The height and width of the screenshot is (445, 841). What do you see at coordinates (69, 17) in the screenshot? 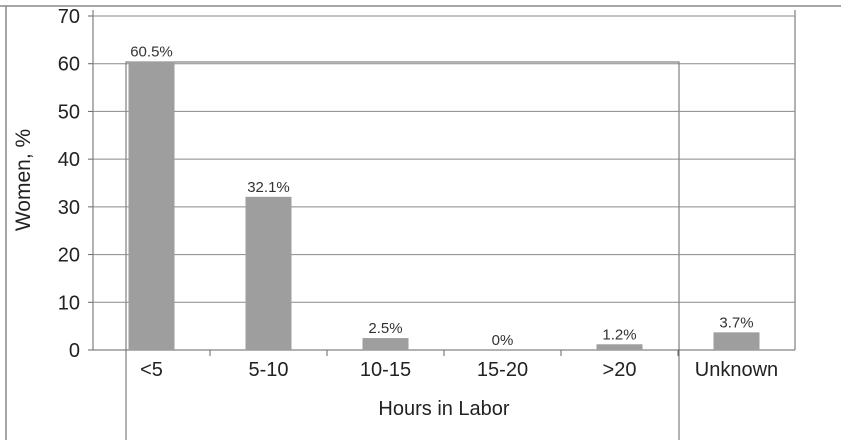
I see `y-tick-label: 70` at bounding box center [69, 17].